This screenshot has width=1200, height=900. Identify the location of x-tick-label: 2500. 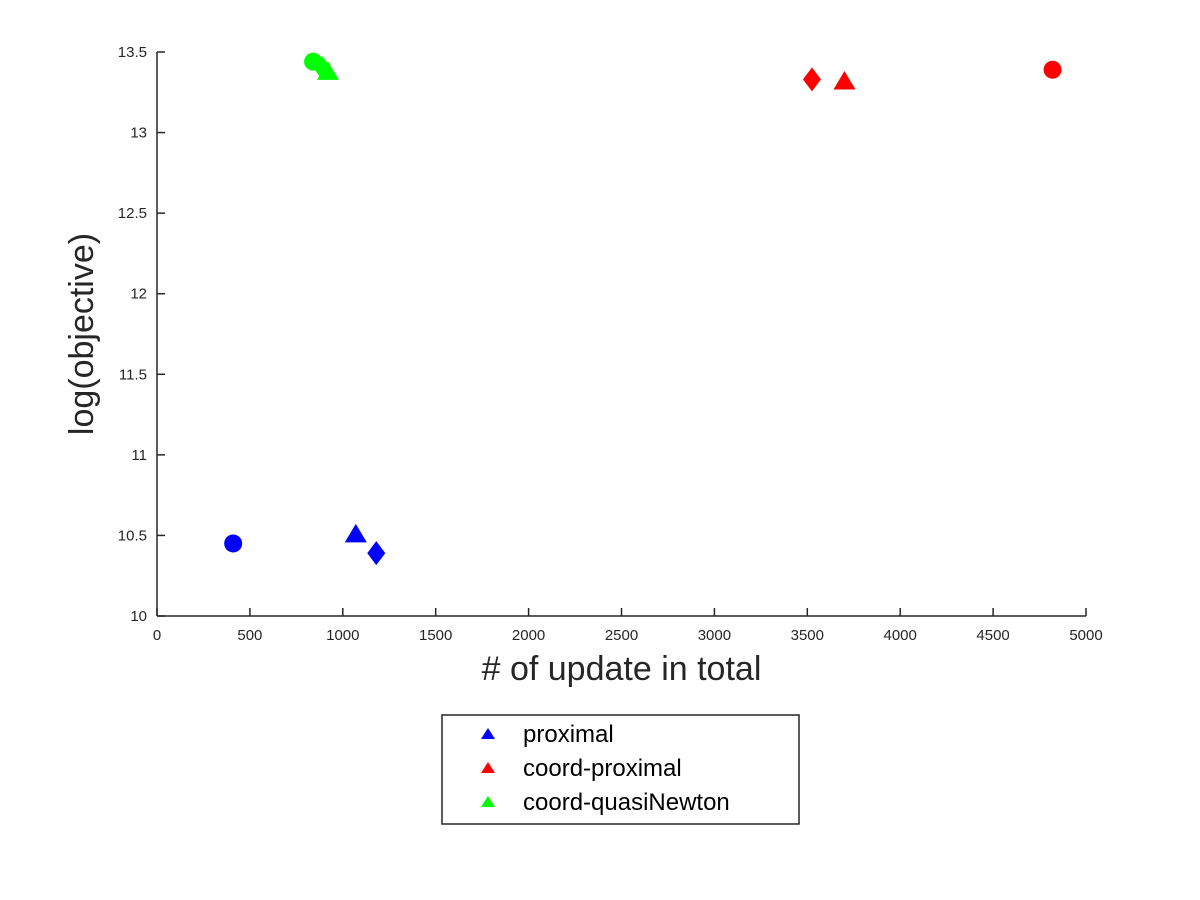
(621, 635).